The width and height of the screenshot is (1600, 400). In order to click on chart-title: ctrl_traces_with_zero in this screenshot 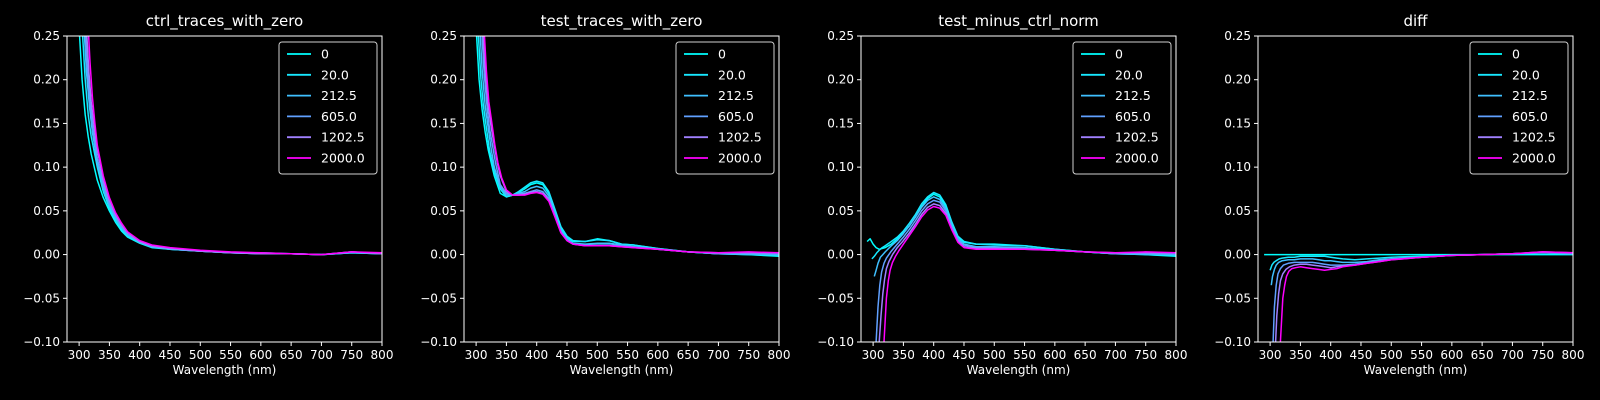, I will do `click(224, 21)`.